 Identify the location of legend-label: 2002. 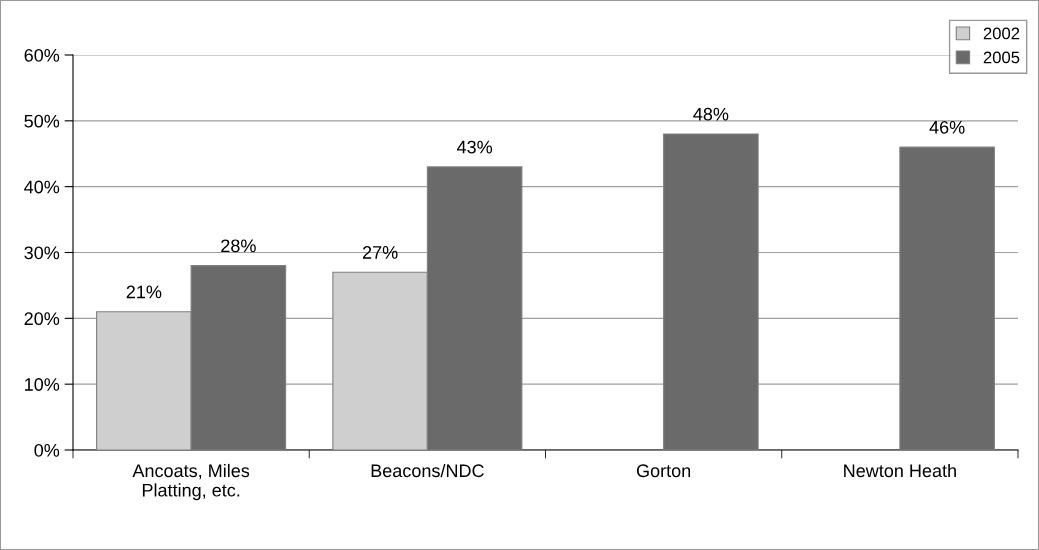
(1001, 33).